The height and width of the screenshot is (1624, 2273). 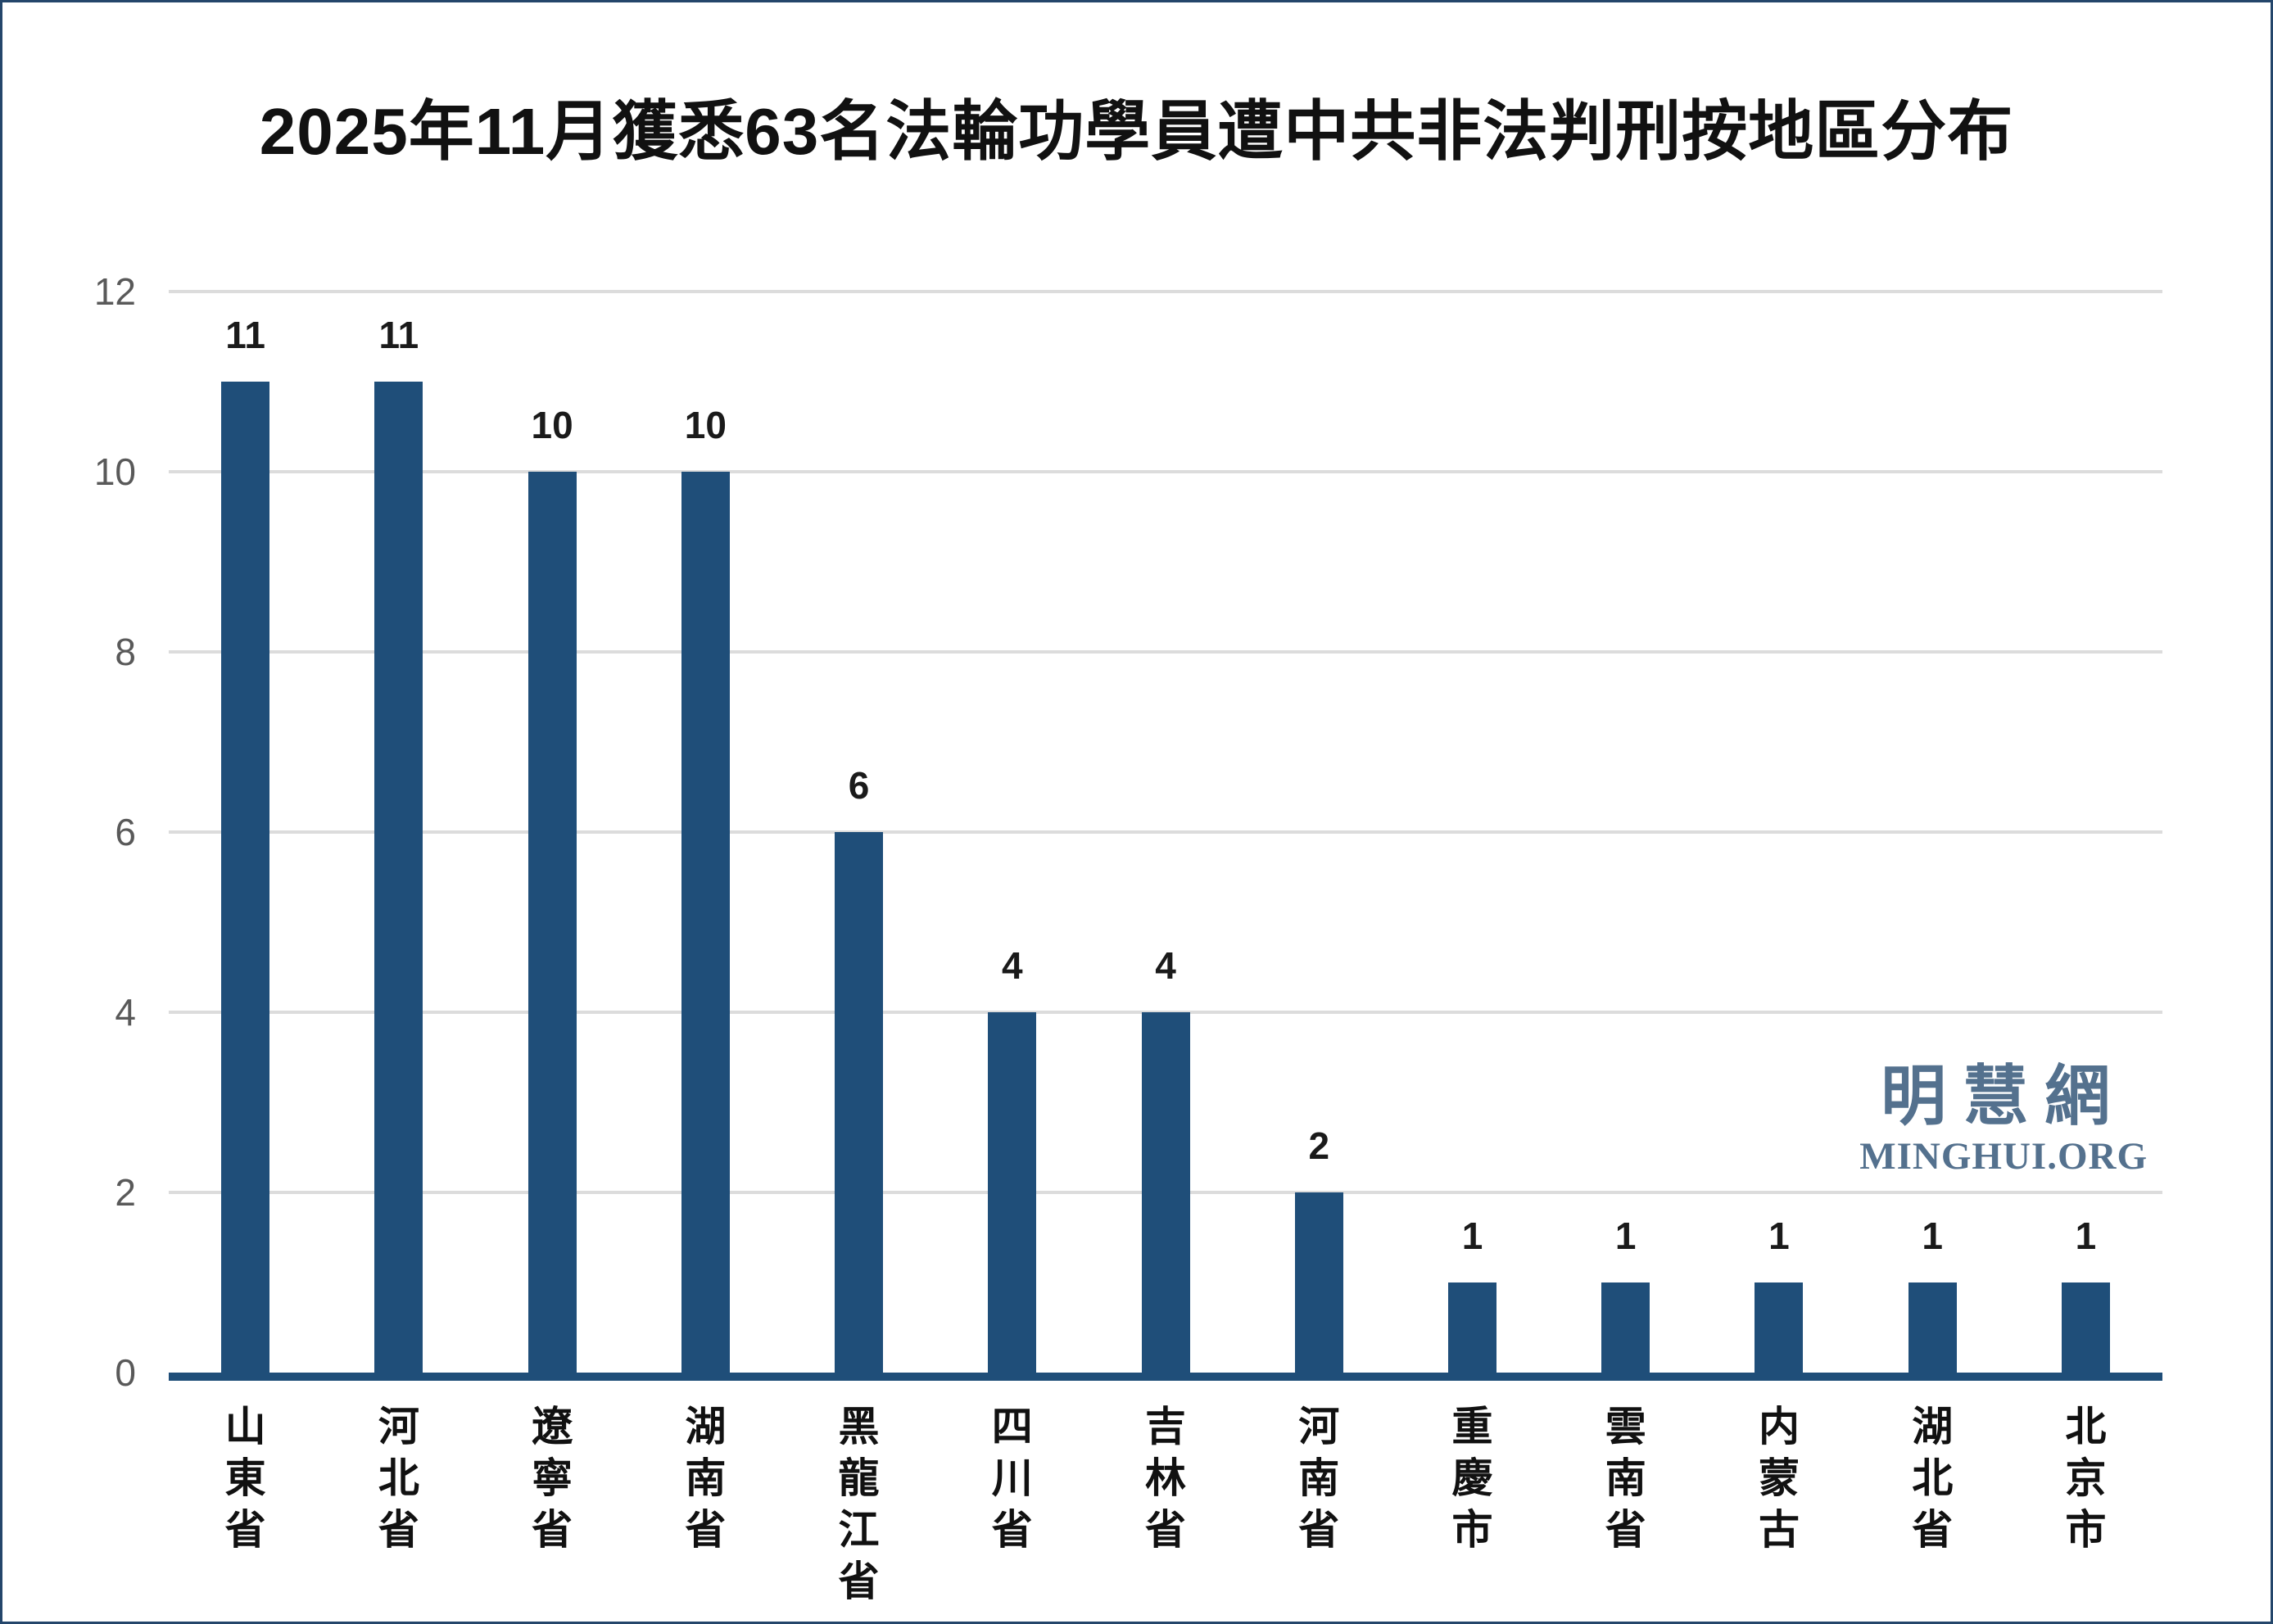 I want to click on x-axis-category-label: 河南省, so click(x=1319, y=1478).